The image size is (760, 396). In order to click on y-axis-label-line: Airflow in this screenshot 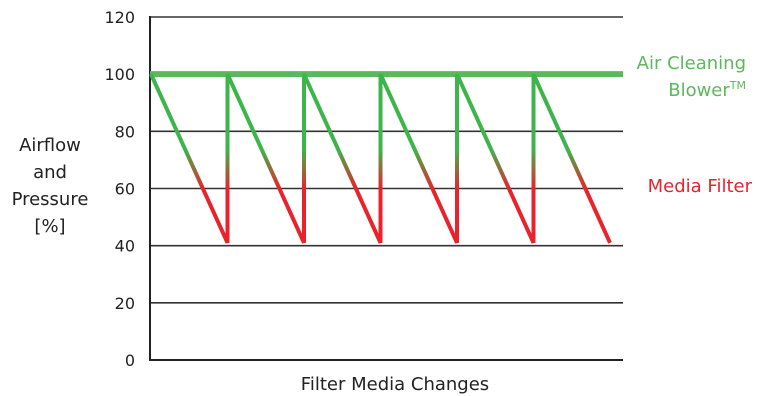, I will do `click(50, 145)`.